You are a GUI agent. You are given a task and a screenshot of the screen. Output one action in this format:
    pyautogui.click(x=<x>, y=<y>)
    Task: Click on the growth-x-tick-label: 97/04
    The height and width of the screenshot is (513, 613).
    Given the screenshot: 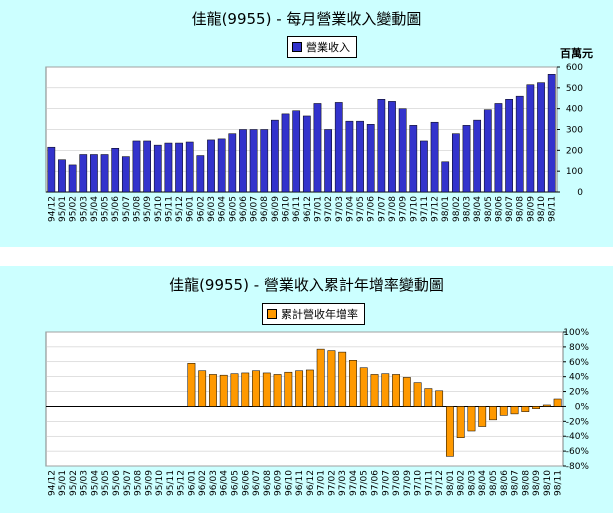 What is the action you would take?
    pyautogui.click(x=354, y=483)
    